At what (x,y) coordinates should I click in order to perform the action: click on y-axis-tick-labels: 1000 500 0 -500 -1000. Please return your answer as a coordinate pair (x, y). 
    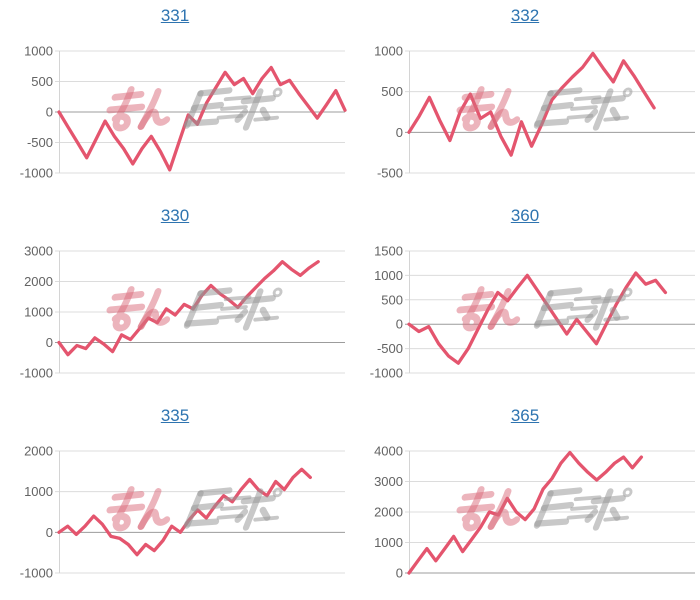
    Looking at the image, I should click on (36, 112).